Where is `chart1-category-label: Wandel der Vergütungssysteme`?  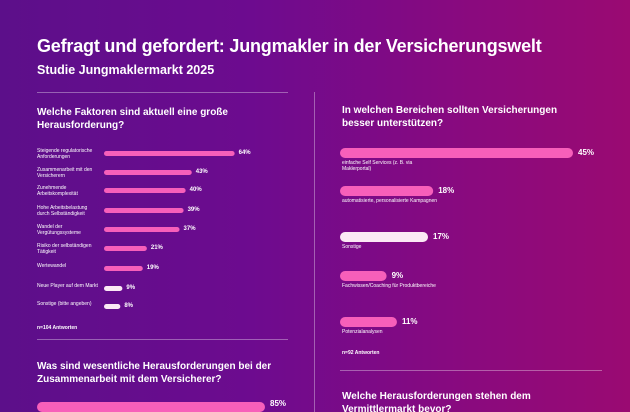
chart1-category-label: Wandel der Vergütungssysteme is located at coordinates (59, 230).